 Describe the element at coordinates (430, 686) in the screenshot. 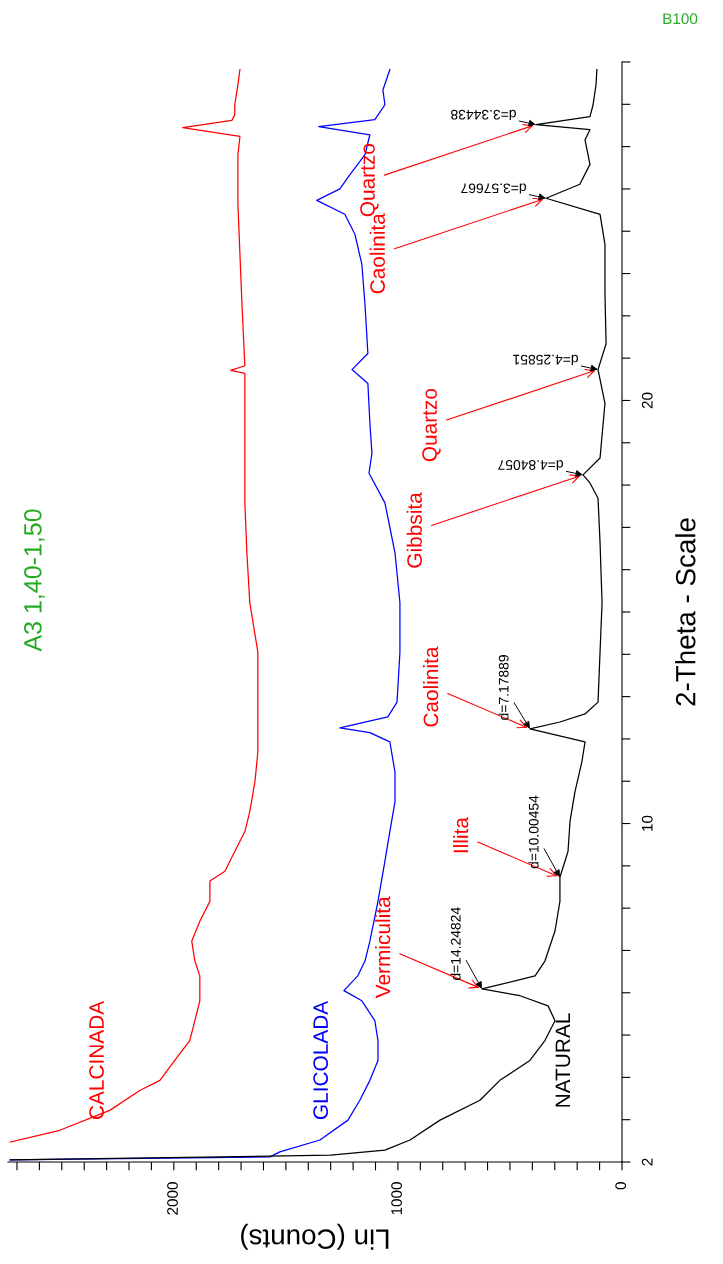

I see `annotation: Caolinita` at that location.